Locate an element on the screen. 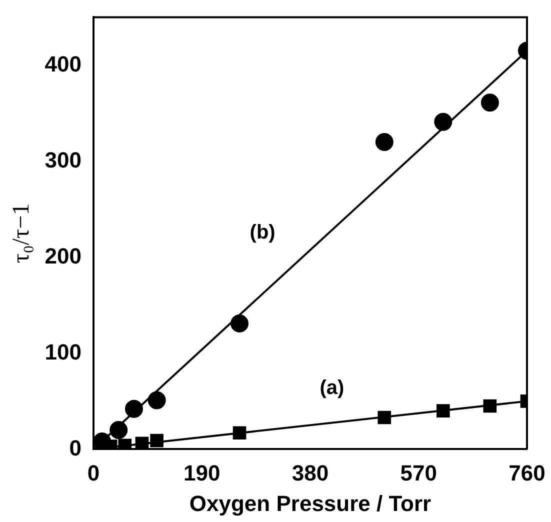 The width and height of the screenshot is (551, 522). y-axis-title: τ₀/τ−1 is located at coordinates (21, 233).